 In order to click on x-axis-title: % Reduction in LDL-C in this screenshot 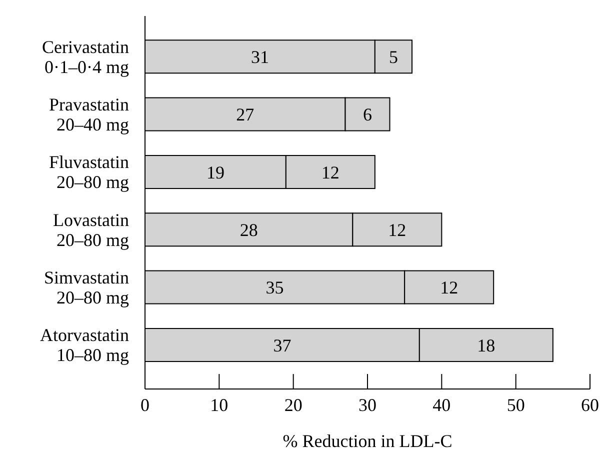, I will do `click(367, 441)`.